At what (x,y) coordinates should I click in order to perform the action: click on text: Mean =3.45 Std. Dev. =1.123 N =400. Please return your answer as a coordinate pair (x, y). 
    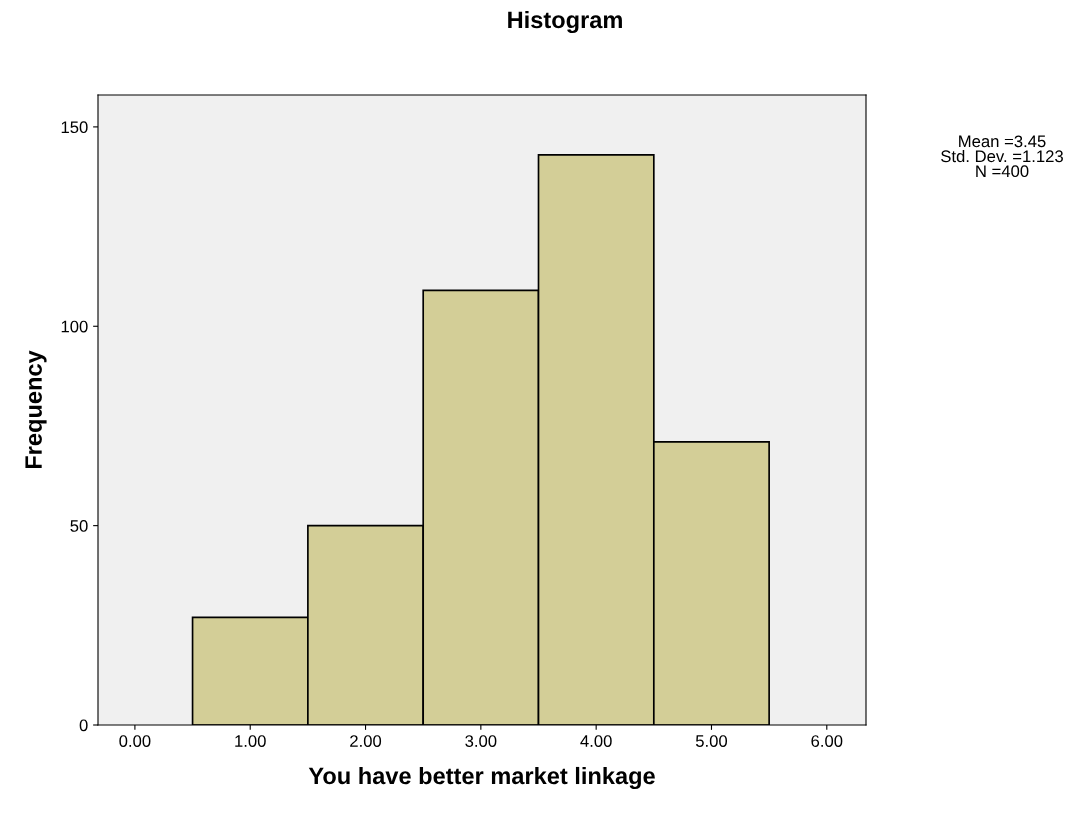
    Looking at the image, I should click on (1002, 156).